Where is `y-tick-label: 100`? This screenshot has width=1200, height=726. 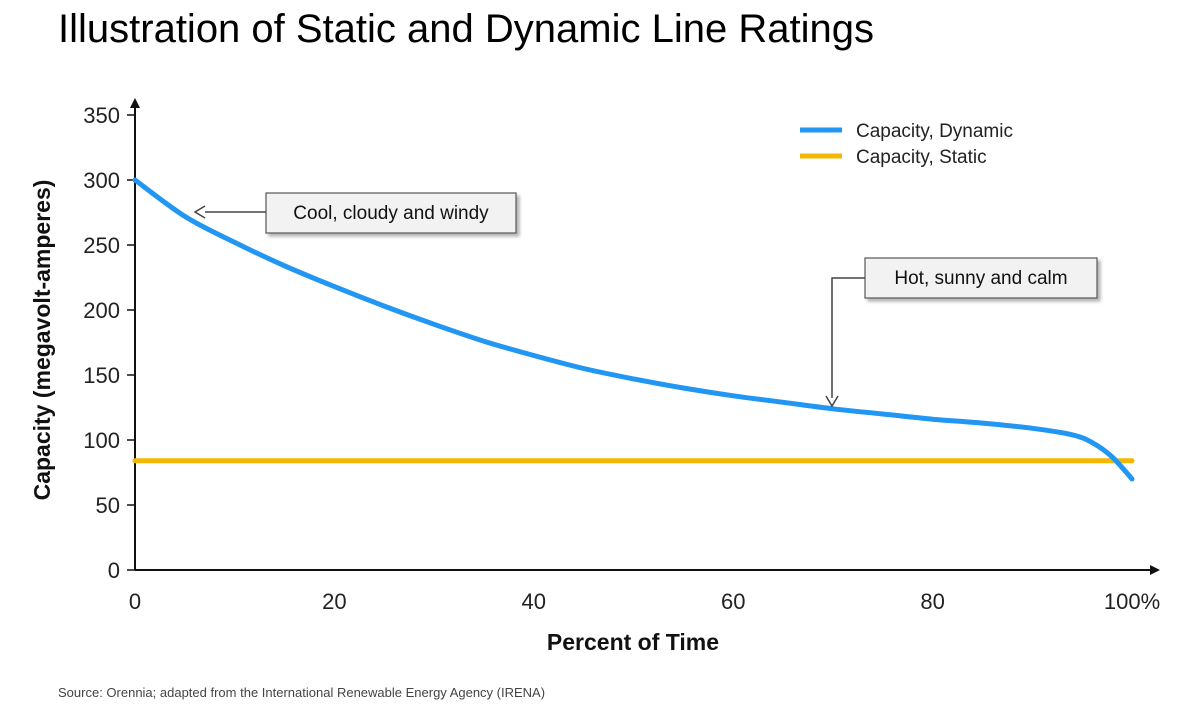 y-tick-label: 100 is located at coordinates (101, 440).